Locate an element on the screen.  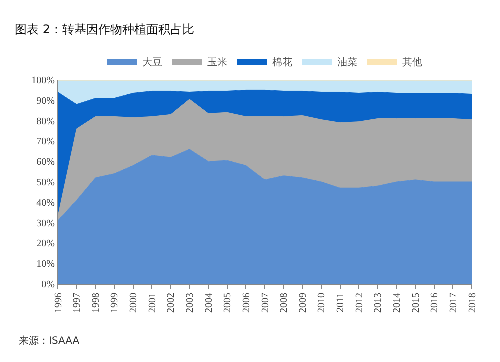
y-tick-label: 100% is located at coordinates (43, 81).